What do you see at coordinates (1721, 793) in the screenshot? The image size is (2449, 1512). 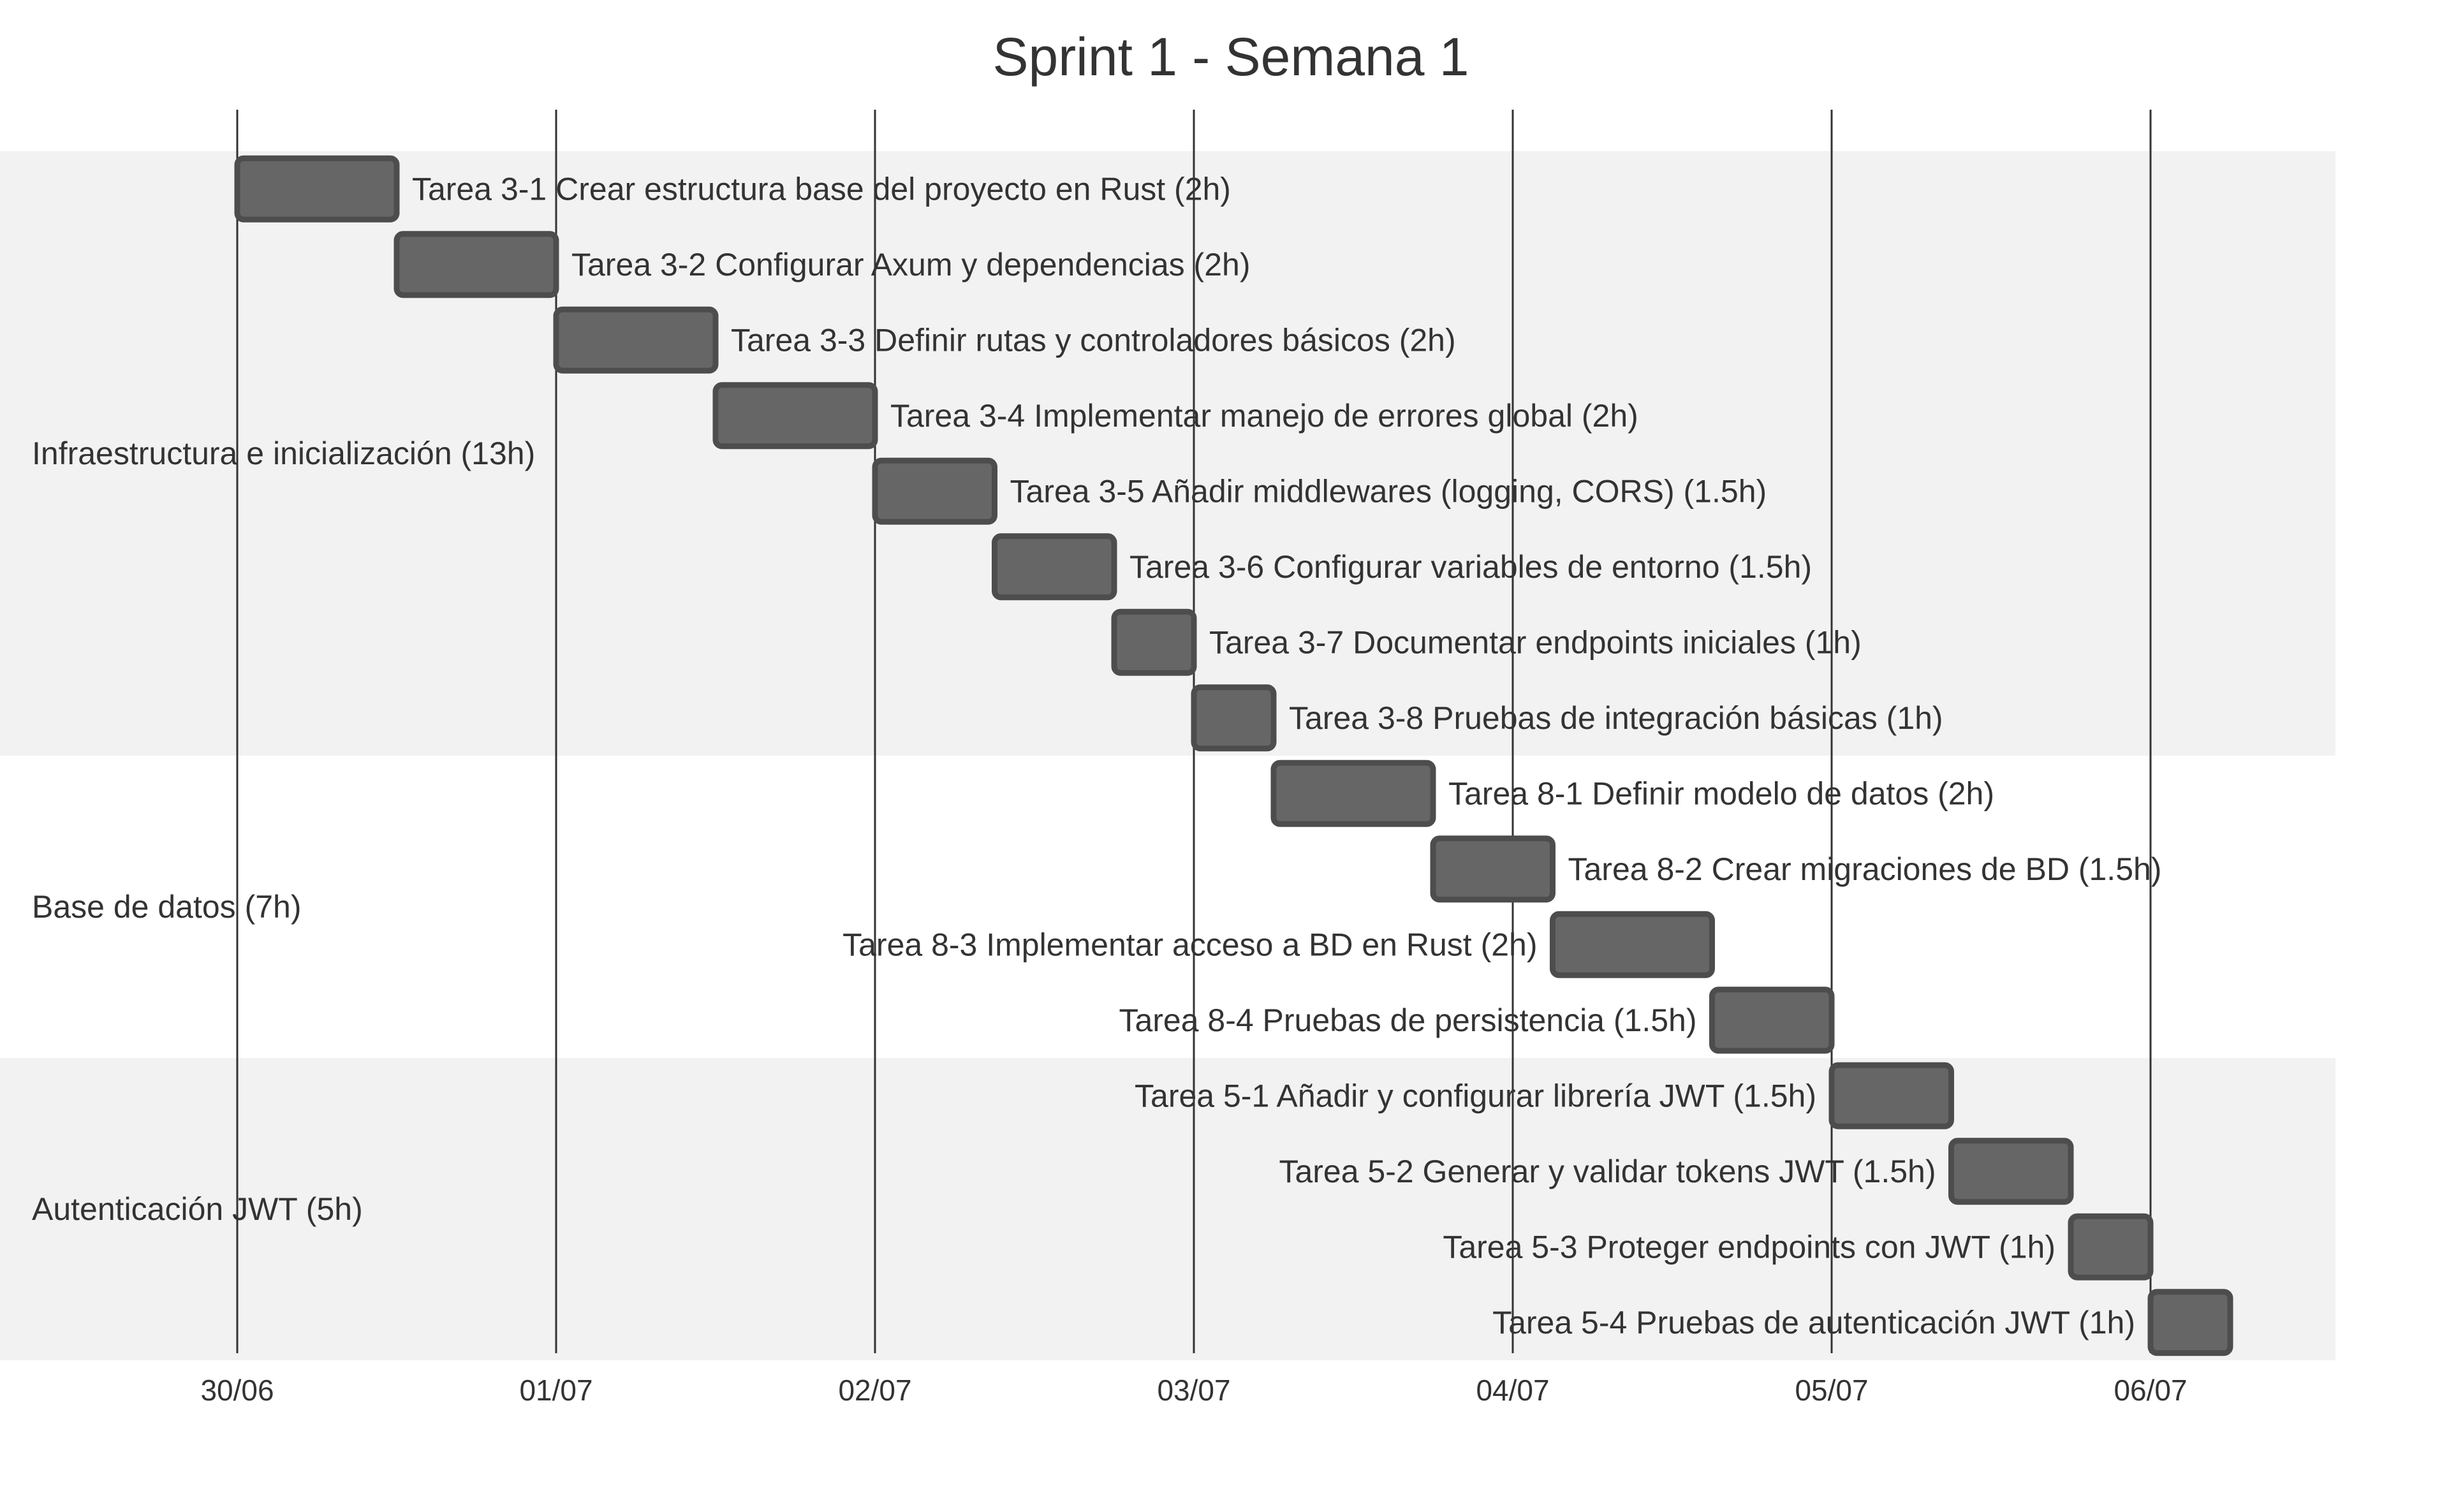 I see `task-label: Tarea 8-1 Definir modelo de datos (2h)` at bounding box center [1721, 793].